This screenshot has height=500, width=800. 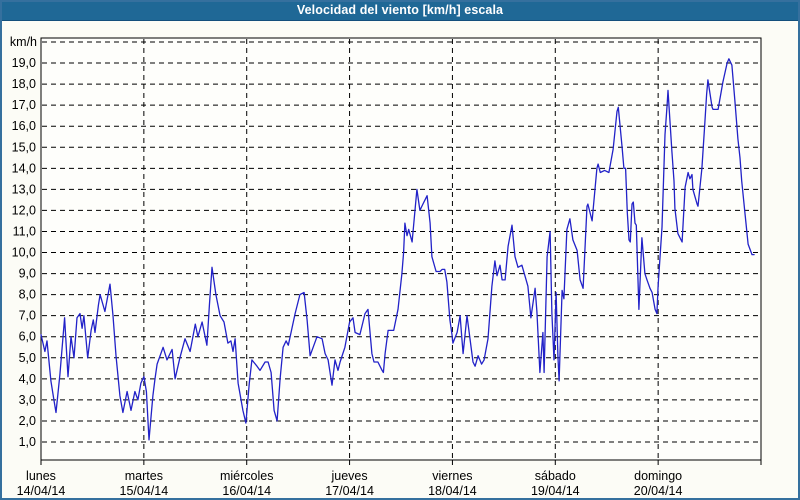 What do you see at coordinates (27, 421) in the screenshot?
I see `y-tick-label: 2,0` at bounding box center [27, 421].